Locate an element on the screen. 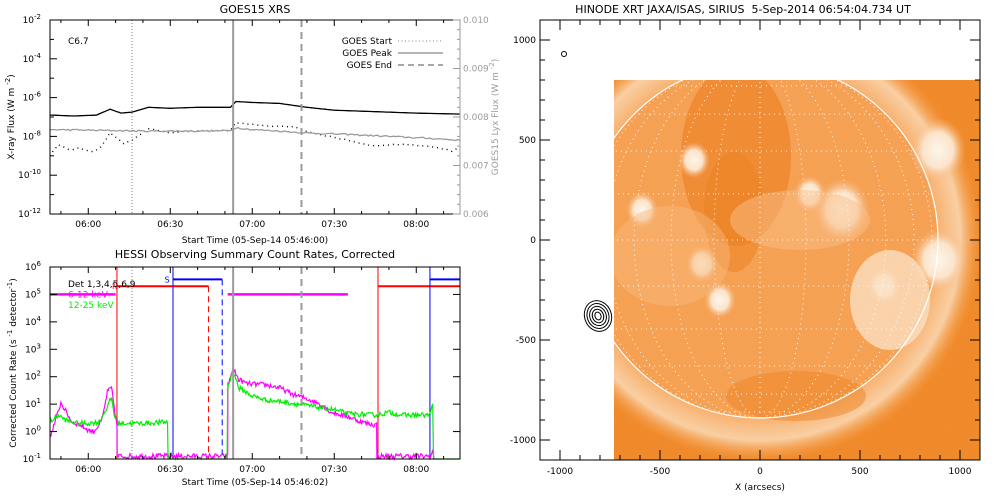  hessi-x-tick-label: 06:00 is located at coordinates (88, 470).